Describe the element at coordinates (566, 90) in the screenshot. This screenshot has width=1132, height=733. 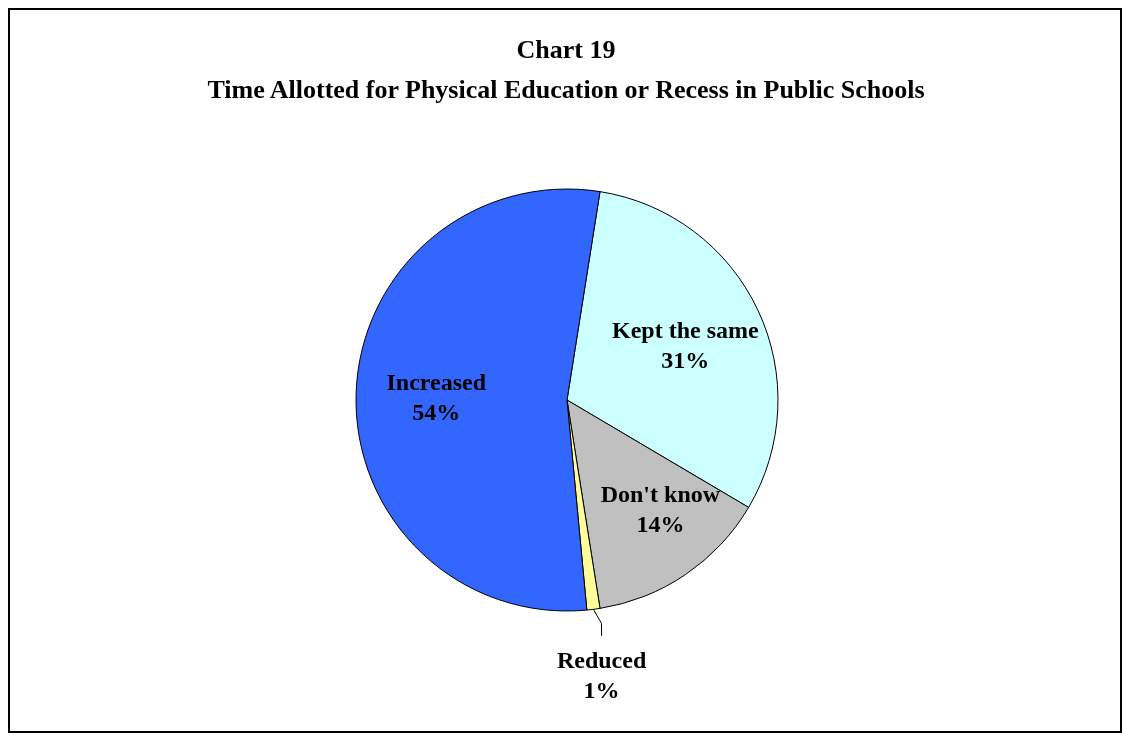
I see `chart-subtitle: Time Allotted for Physical Education or Recess in Public Schools` at that location.